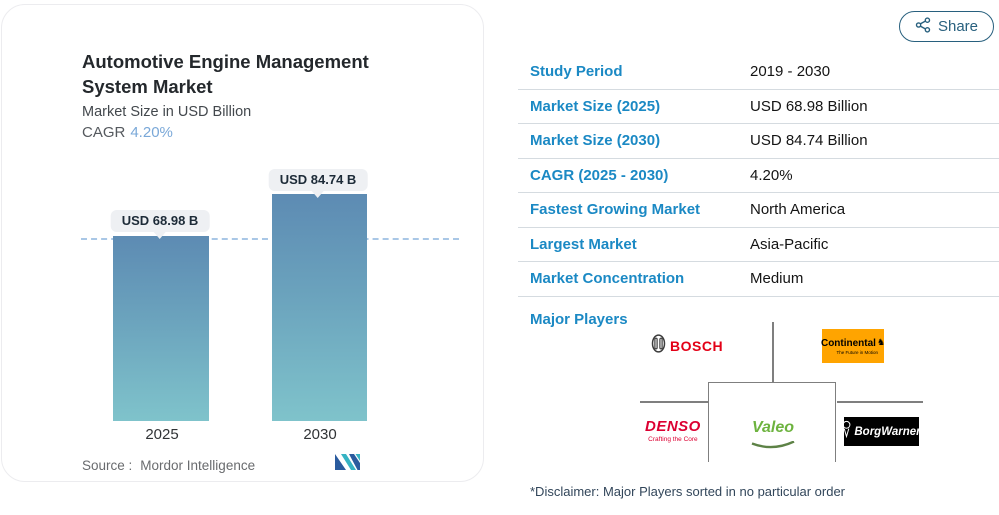 The image size is (999, 515). Describe the element at coordinates (107, 465) in the screenshot. I see `source-label: Source :` at that location.